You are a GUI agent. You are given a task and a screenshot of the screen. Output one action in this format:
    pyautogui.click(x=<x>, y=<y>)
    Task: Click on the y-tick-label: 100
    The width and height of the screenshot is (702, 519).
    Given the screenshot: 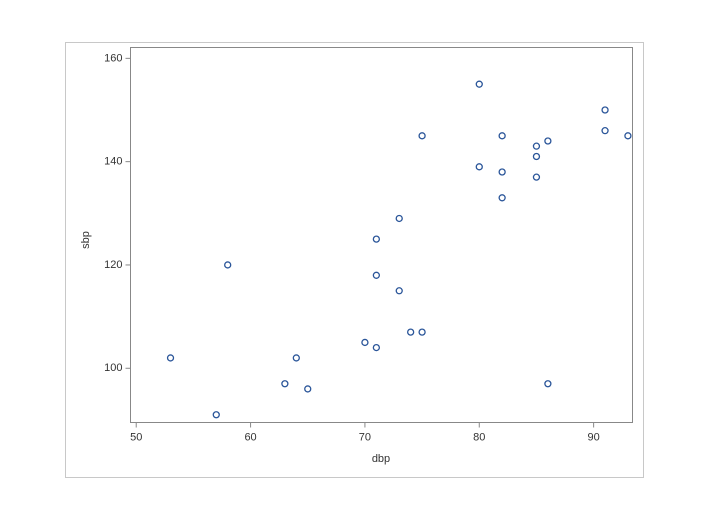 What is the action you would take?
    pyautogui.click(x=113, y=368)
    